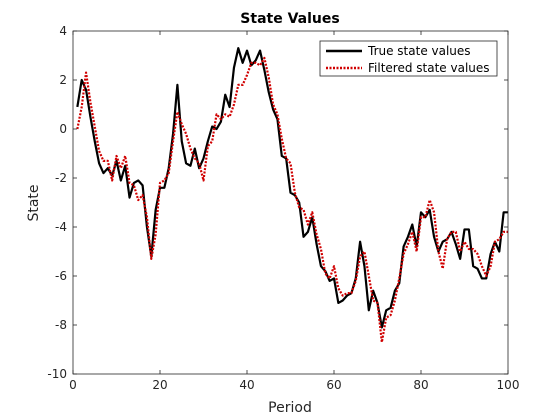 The width and height of the screenshot is (560, 420). I want to click on legend-box, so click(408, 58).